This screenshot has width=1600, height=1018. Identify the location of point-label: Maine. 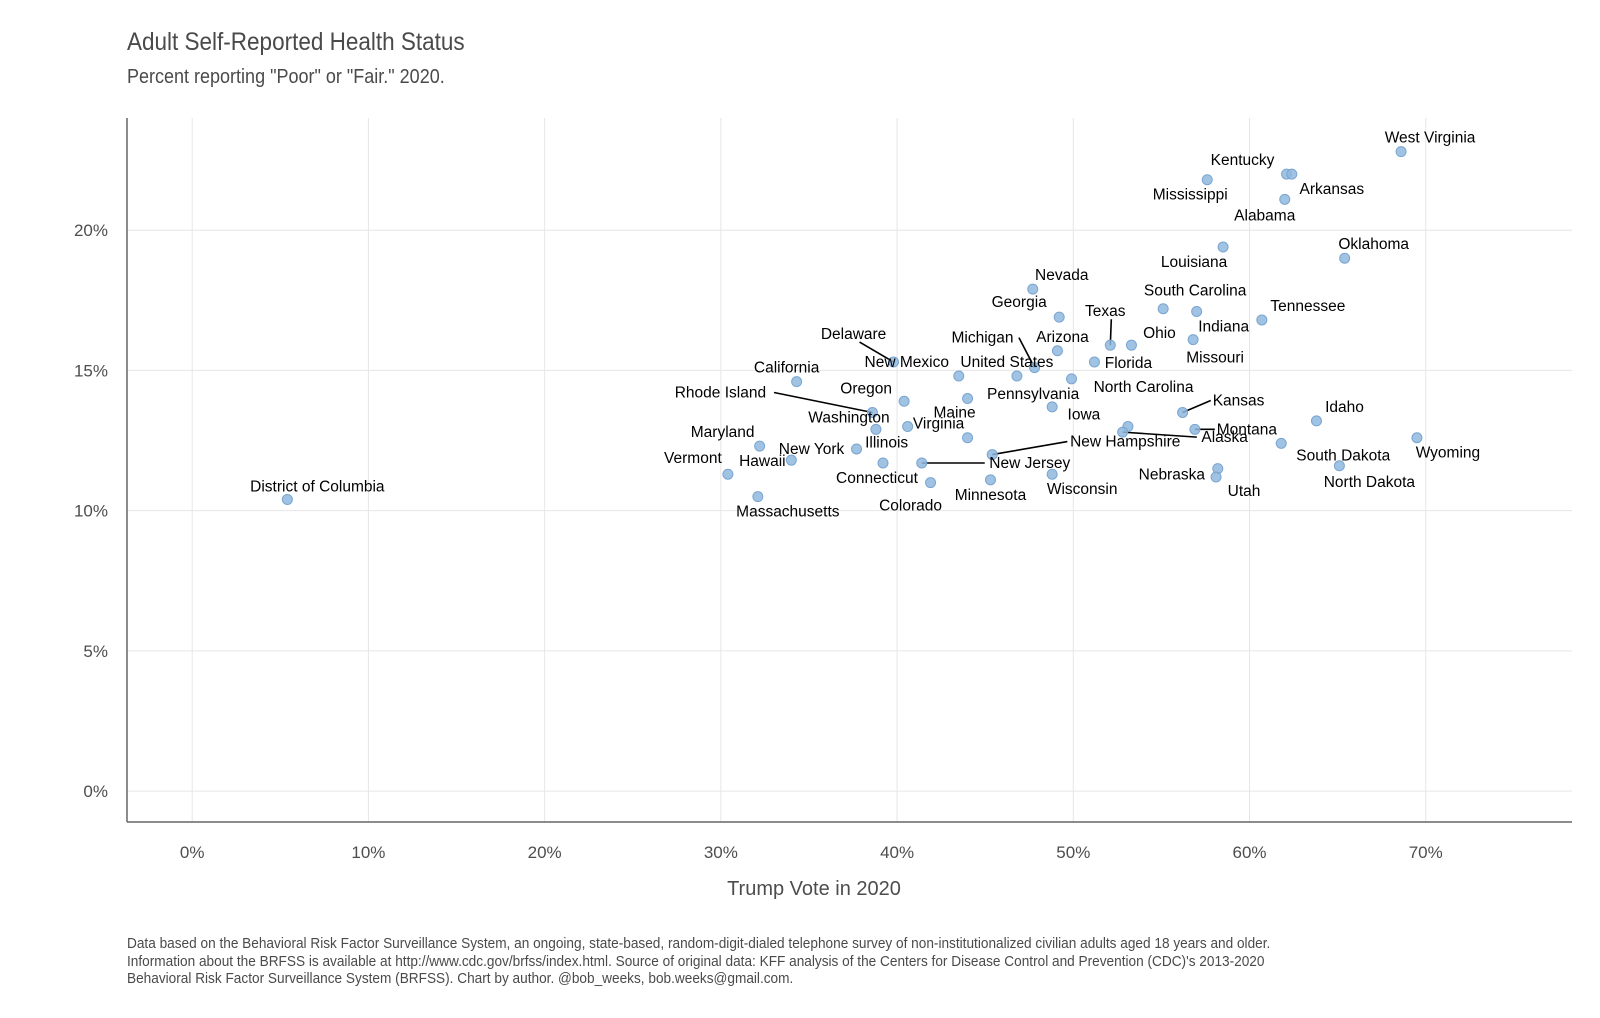
(954, 412).